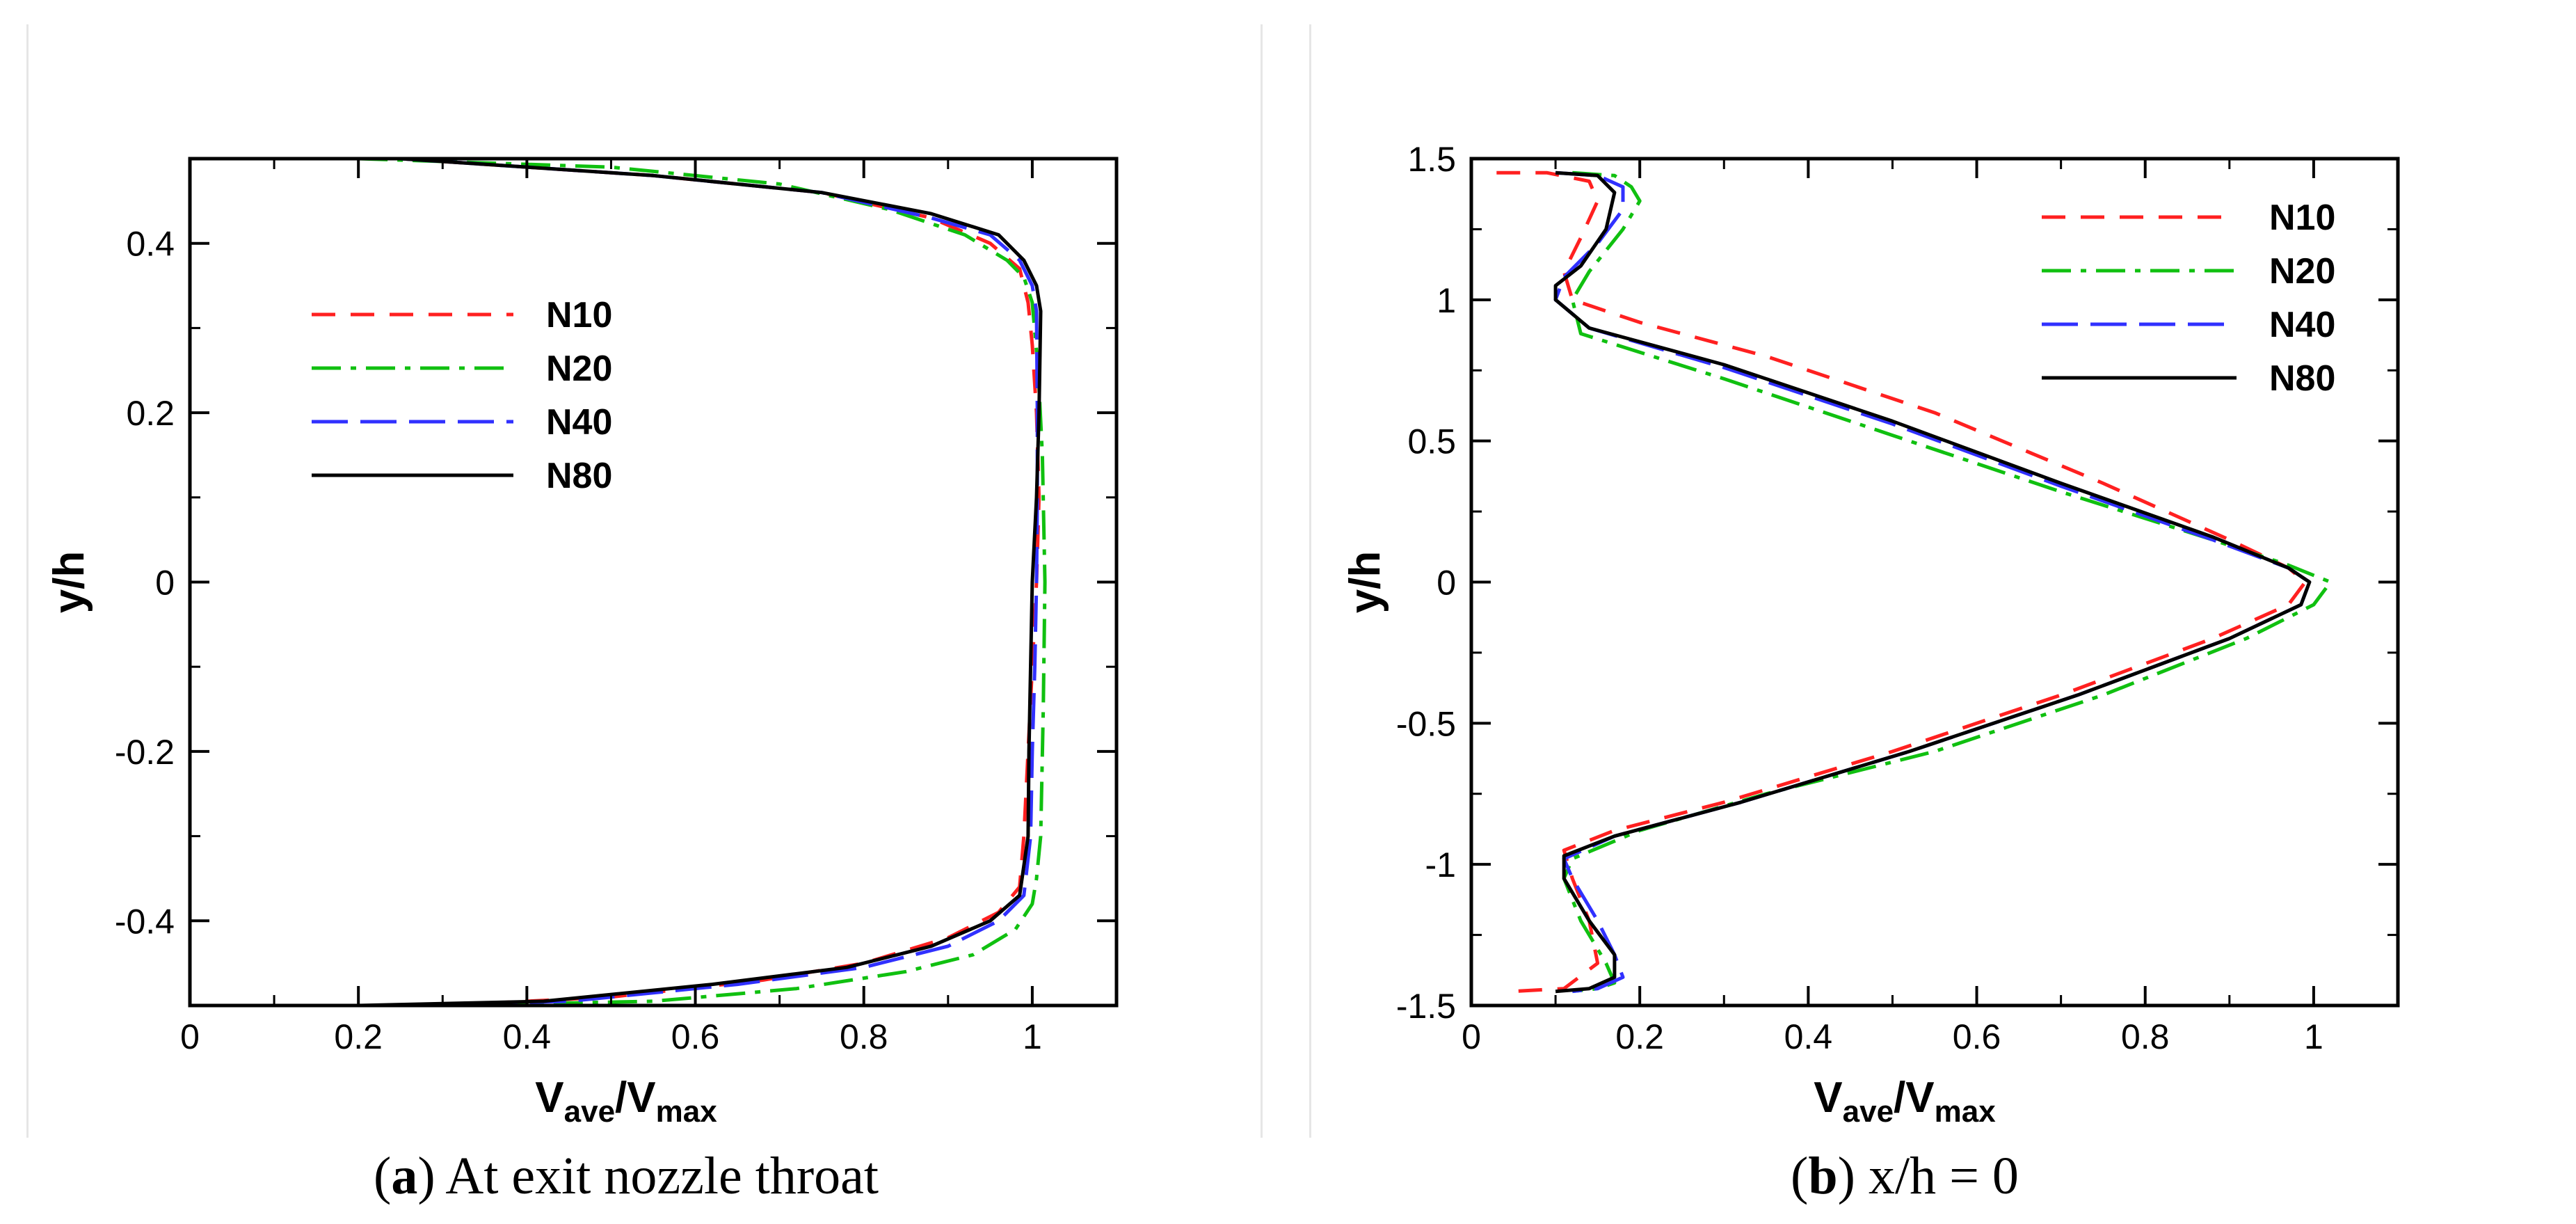 The width and height of the screenshot is (2576, 1224). I want to click on y-tick-label: 0.2, so click(150, 413).